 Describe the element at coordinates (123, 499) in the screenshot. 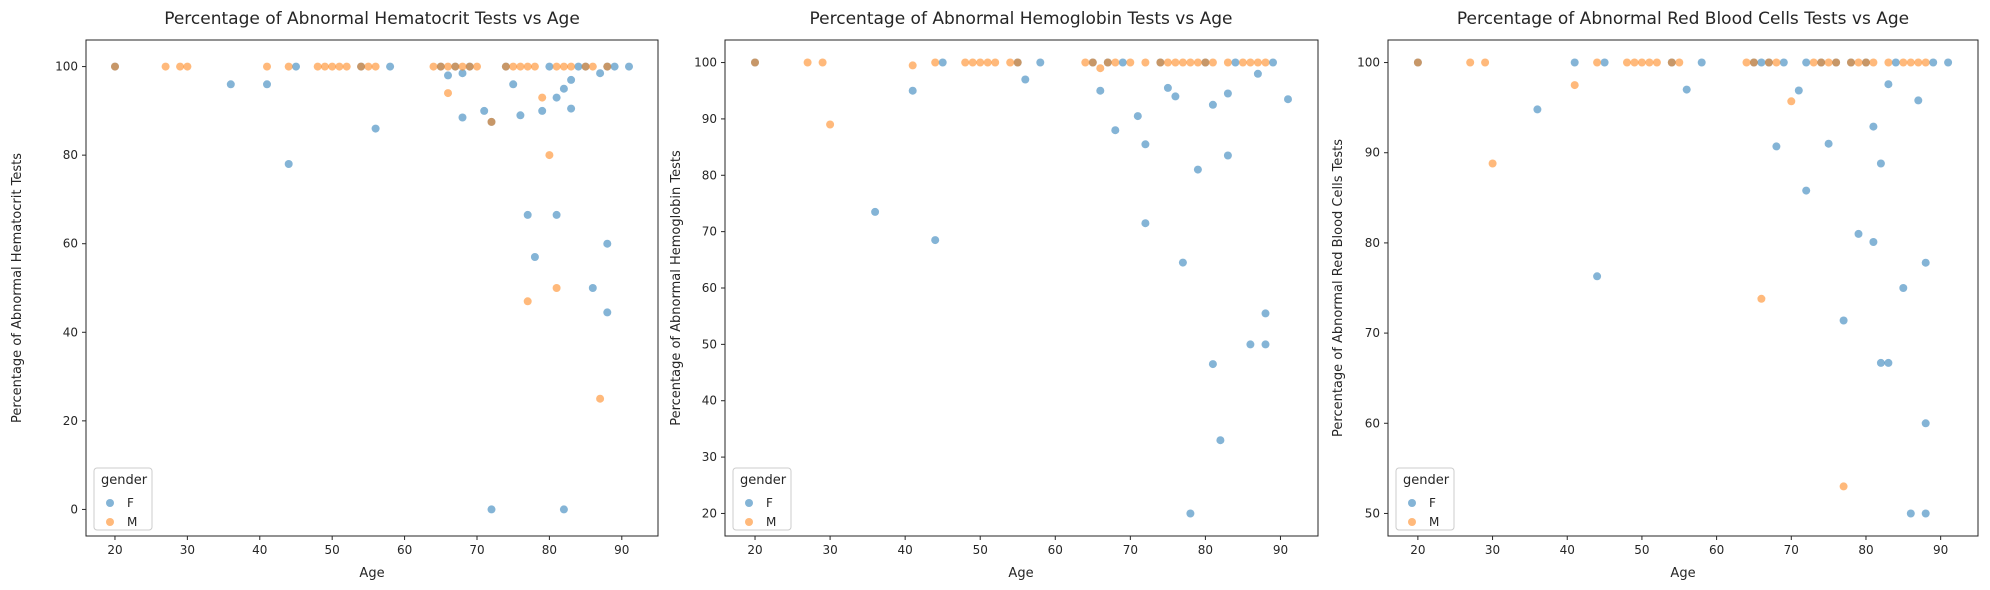

I see `legend-box` at that location.